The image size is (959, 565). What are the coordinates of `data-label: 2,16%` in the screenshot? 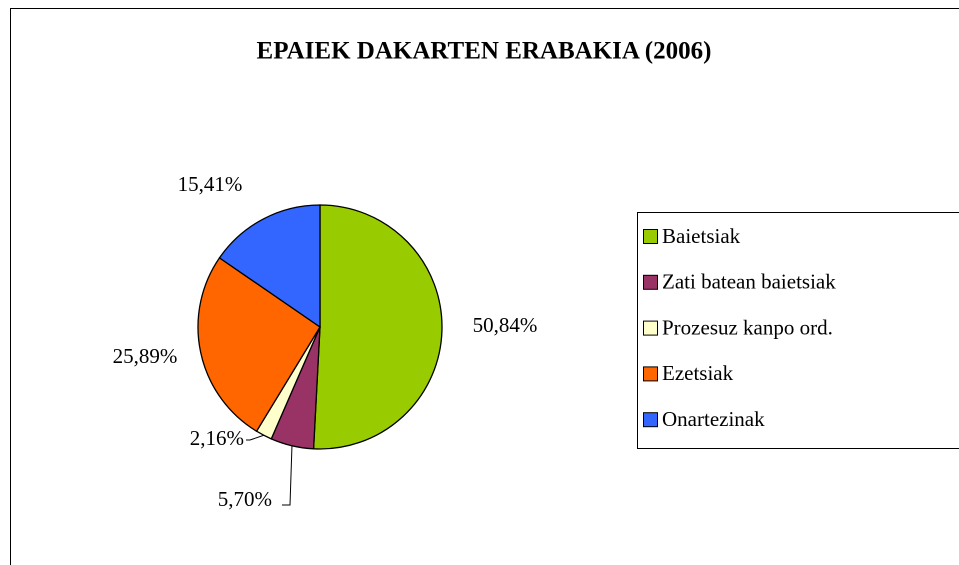 It's located at (217, 438).